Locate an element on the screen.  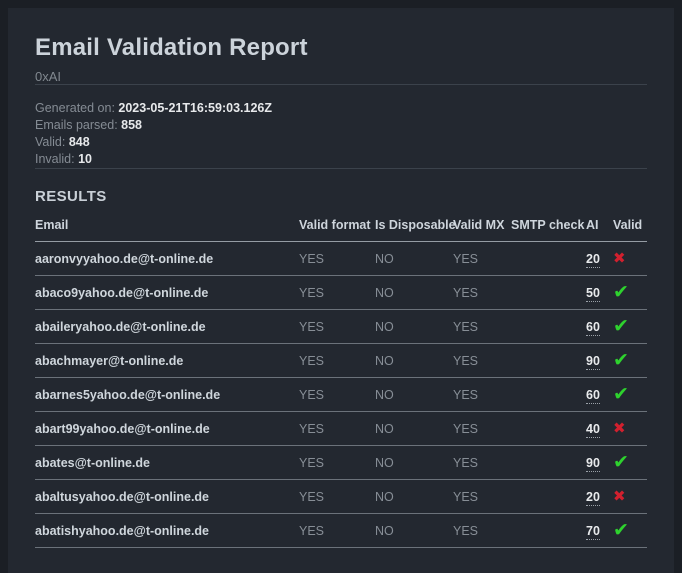
column-header-valid-mx: Valid MX is located at coordinates (482, 230).